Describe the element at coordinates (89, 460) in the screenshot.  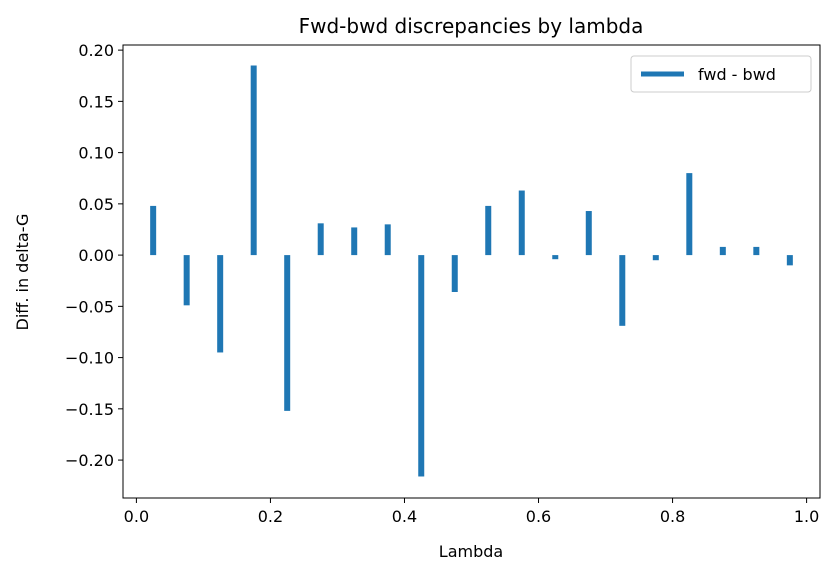
I see `y-tick-label: −0.20` at that location.